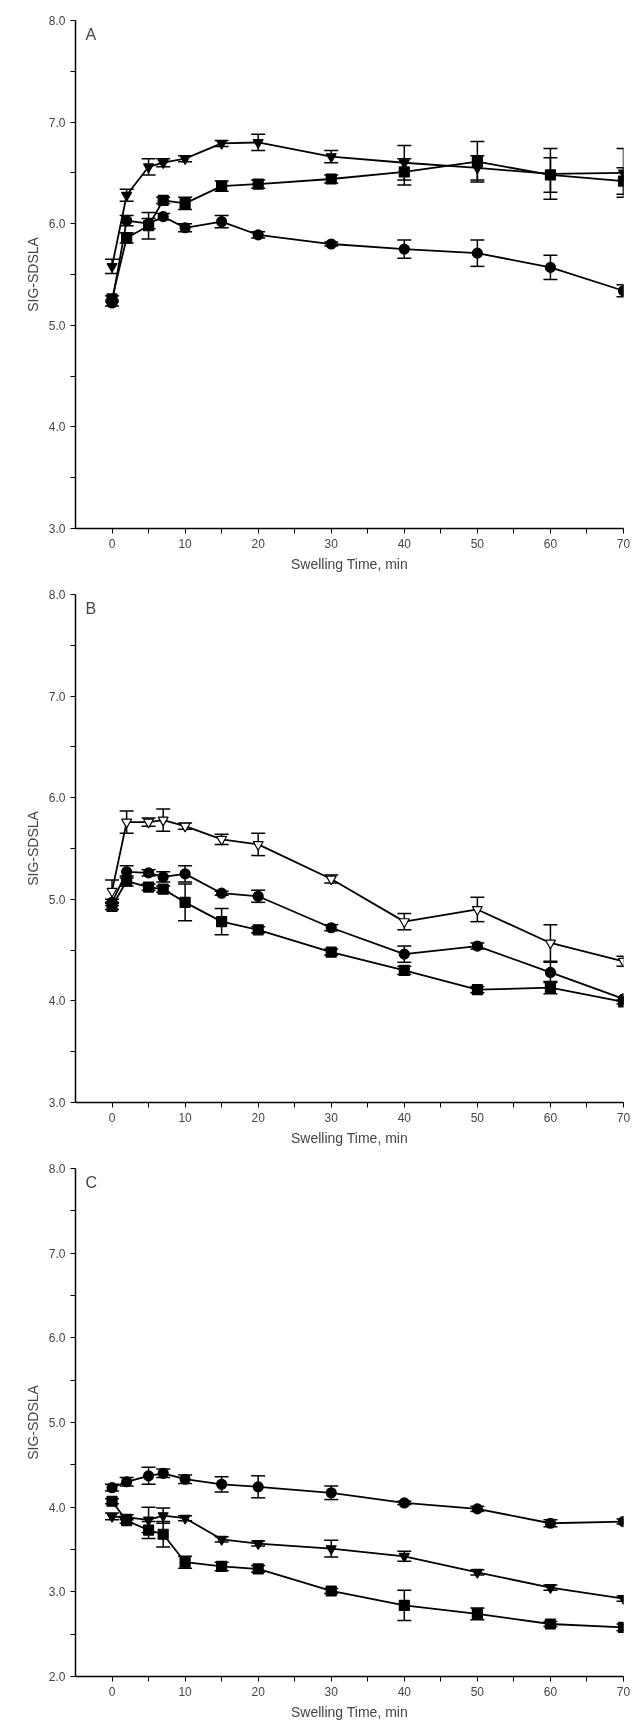 The height and width of the screenshot is (1722, 641). What do you see at coordinates (57, 1677) in the screenshot?
I see `y-tick-label: 2.0` at bounding box center [57, 1677].